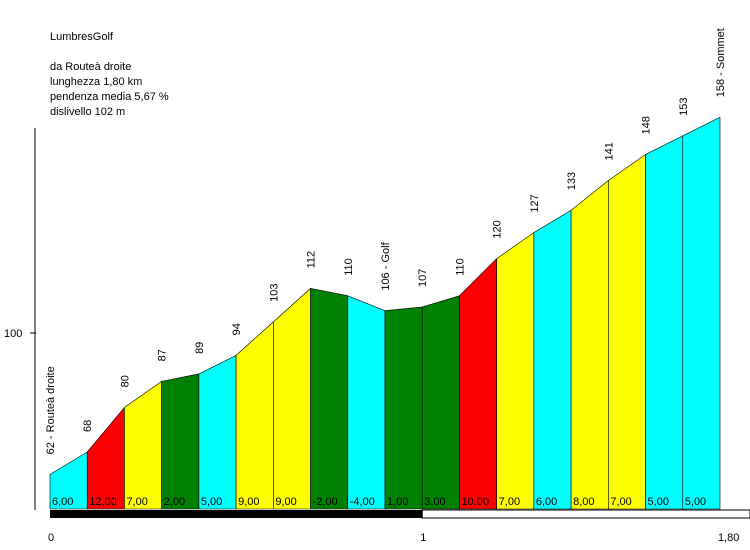 This screenshot has height=550, width=750. What do you see at coordinates (62, 502) in the screenshot?
I see `gradient-label-0: 6,00` at bounding box center [62, 502].